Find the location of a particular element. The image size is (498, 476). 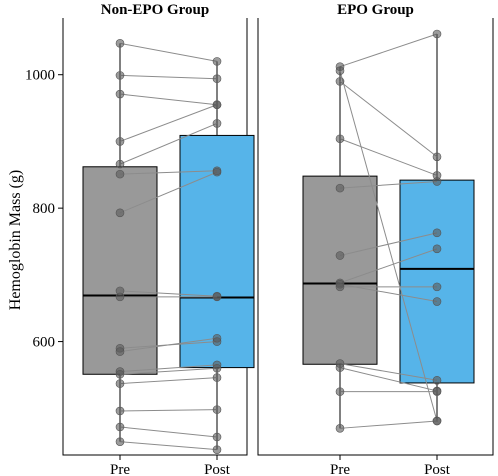

y-tick-label: 600 is located at coordinates (44, 343).